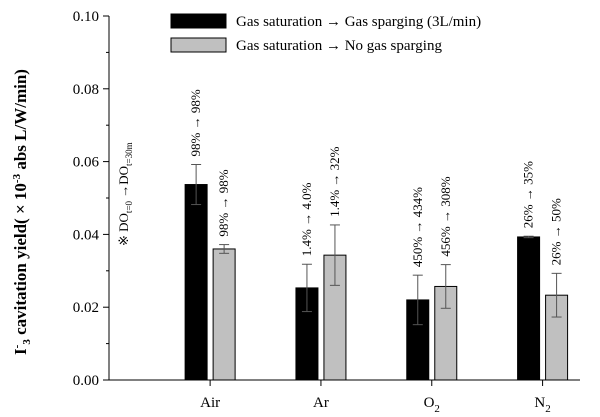 This screenshot has height=417, width=600. What do you see at coordinates (432, 405) in the screenshot?
I see `x-tick-label: O2` at bounding box center [432, 405].